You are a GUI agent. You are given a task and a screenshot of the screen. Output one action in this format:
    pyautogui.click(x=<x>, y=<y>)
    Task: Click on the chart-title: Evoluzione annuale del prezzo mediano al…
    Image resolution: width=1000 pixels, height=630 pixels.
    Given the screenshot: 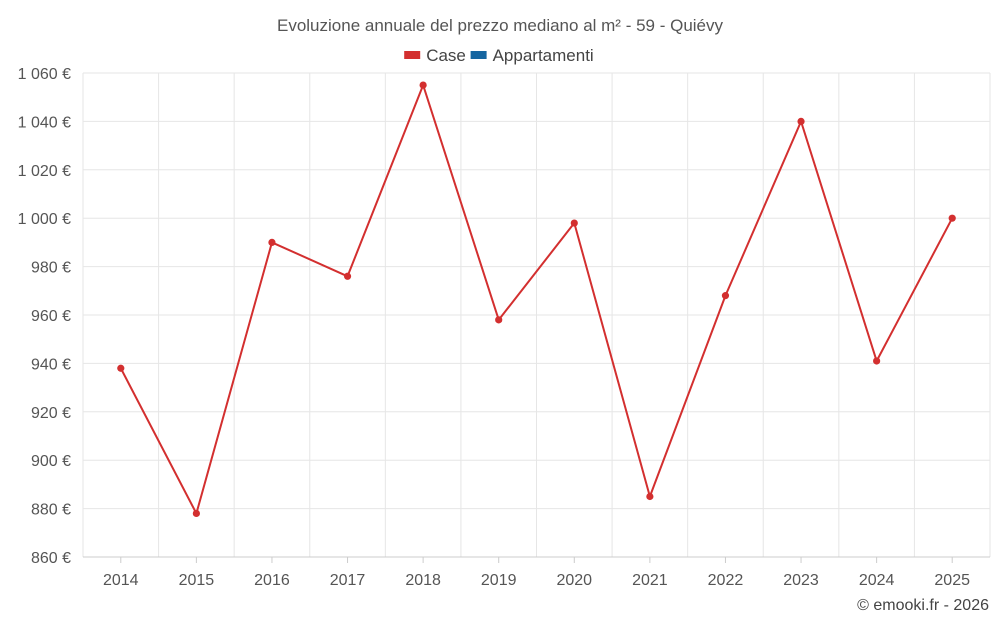 What is the action you would take?
    pyautogui.click(x=500, y=25)
    